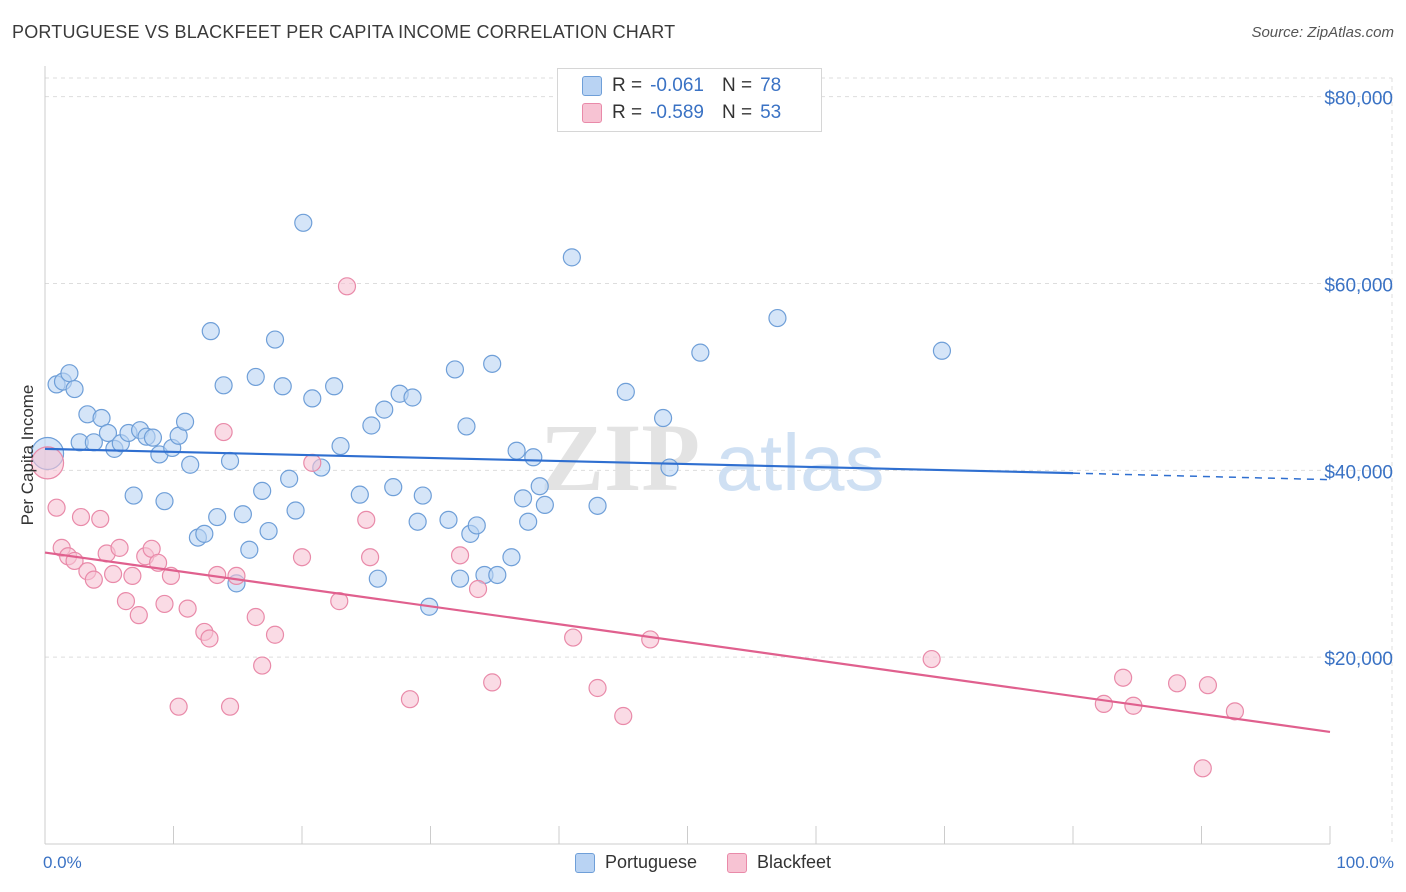 The width and height of the screenshot is (1406, 892). What do you see at coordinates (1358, 379) in the screenshot?
I see `y-tick-labels: $20,000 $40,000 $60,000 $80,000` at bounding box center [1358, 379].